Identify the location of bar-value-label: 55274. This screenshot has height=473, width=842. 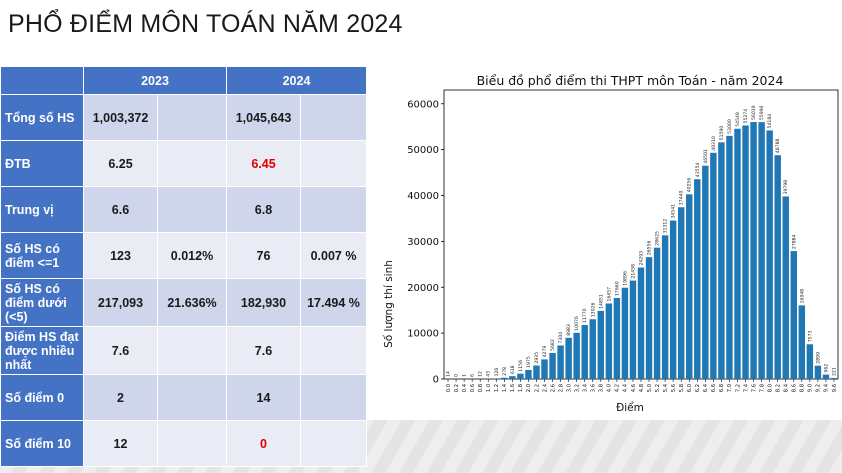
(746, 116).